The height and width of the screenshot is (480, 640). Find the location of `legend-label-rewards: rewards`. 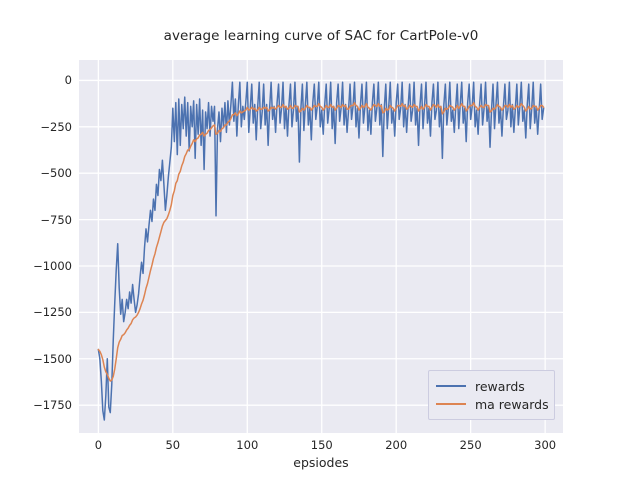

legend-label-rewards: rewards is located at coordinates (500, 386).